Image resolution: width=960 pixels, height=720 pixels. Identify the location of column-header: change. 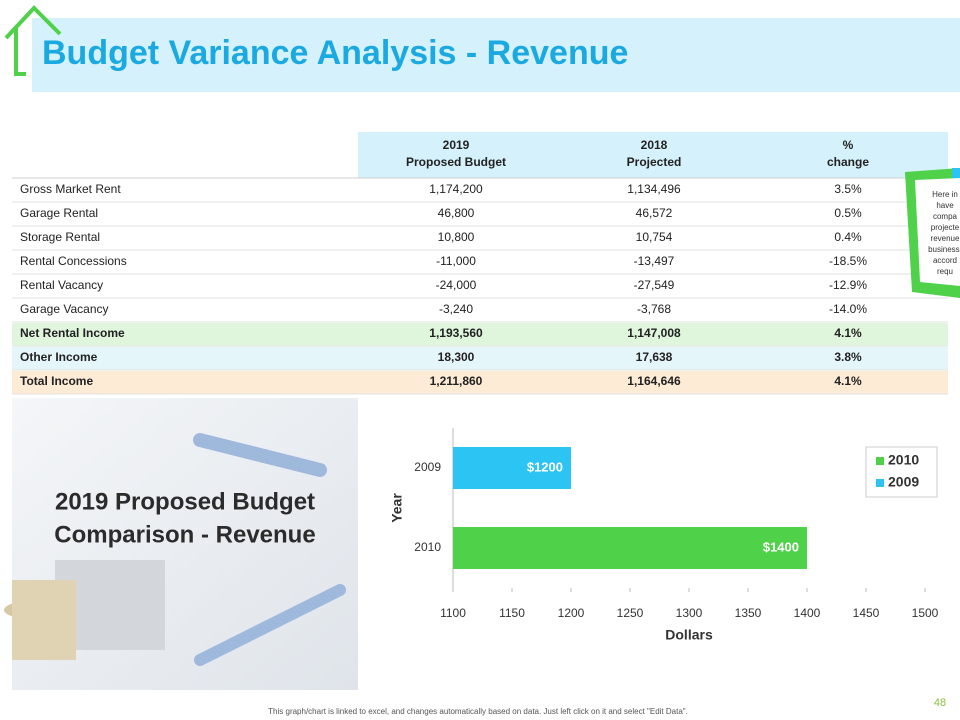
(848, 162).